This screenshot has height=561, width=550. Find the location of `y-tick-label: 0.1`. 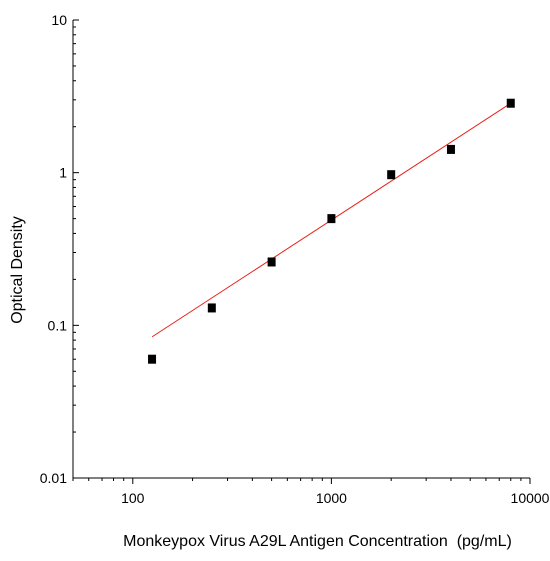

y-tick-label: 0.1 is located at coordinates (58, 325).